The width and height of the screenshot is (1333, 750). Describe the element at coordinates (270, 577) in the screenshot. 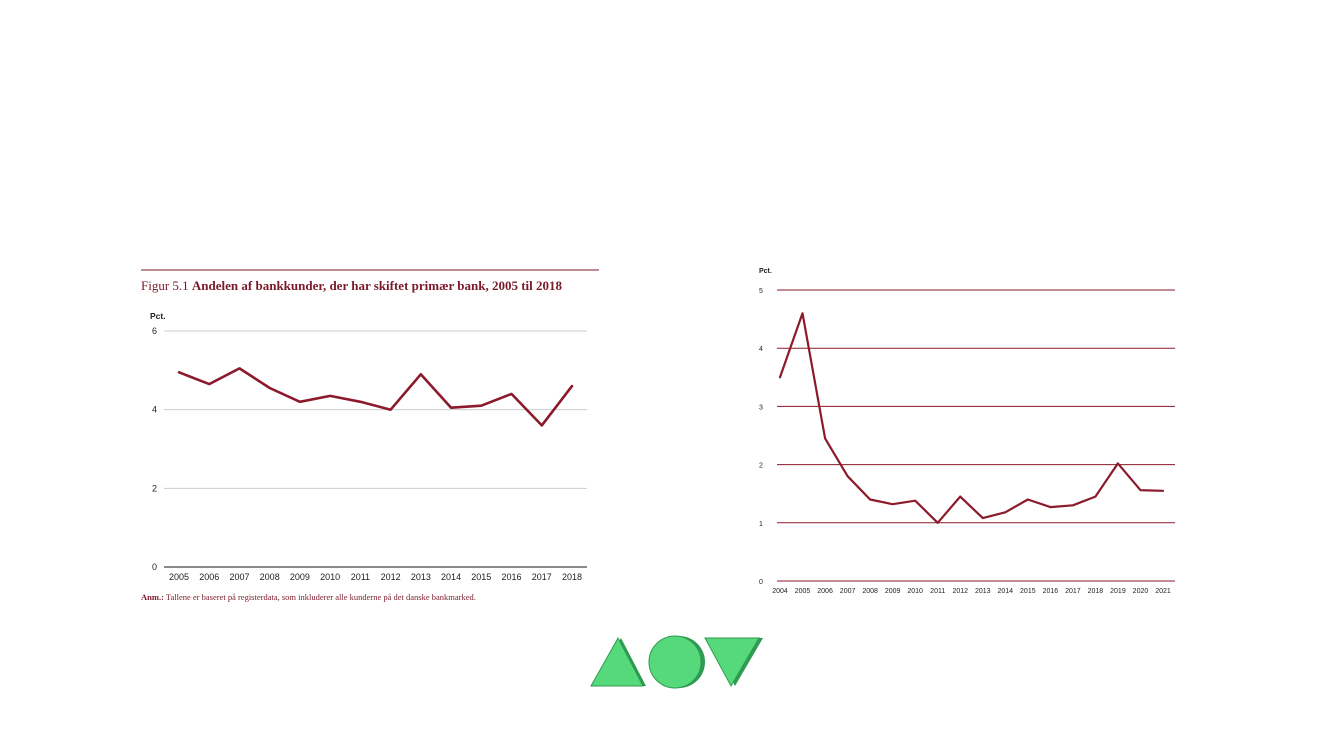

I see `left-x-tick-3: 2008` at that location.